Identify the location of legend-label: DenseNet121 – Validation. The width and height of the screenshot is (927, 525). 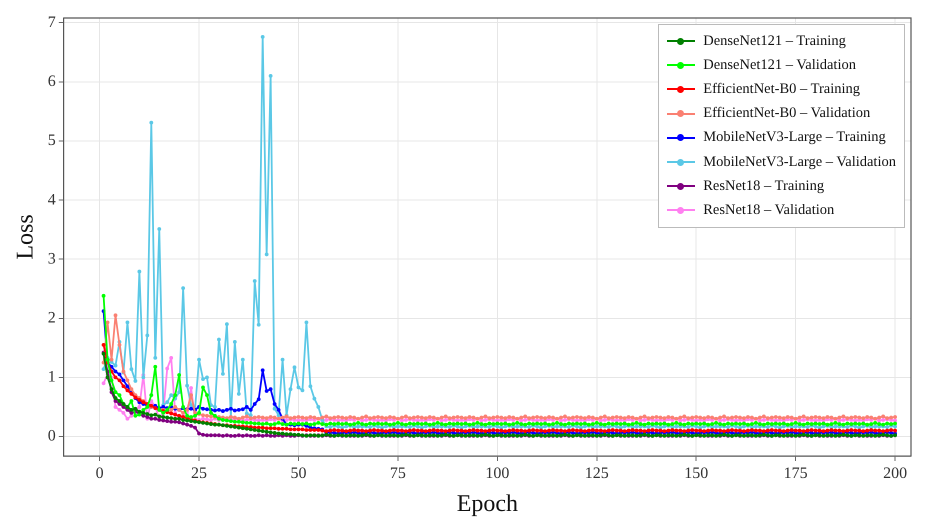
(779, 65).